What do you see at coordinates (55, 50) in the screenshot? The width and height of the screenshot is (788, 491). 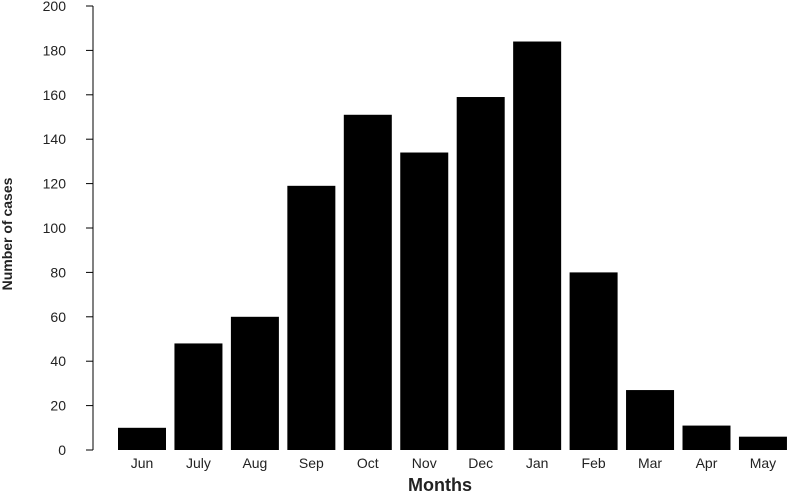 I see `y-tick-label: 180` at bounding box center [55, 50].